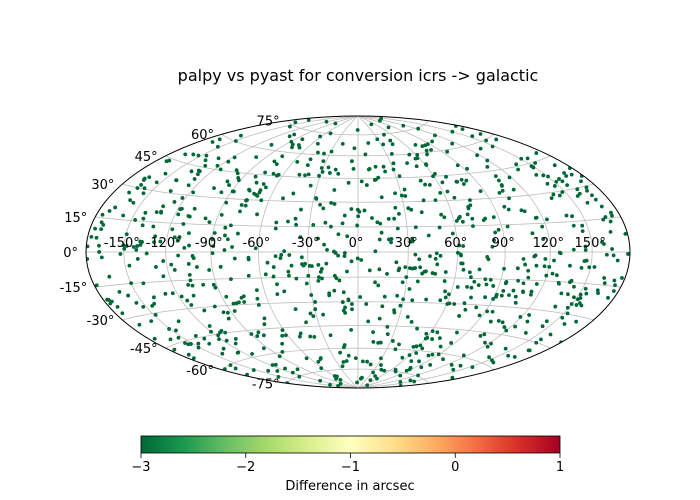  I want to click on latitude-tick-label: 60°, so click(202, 135).